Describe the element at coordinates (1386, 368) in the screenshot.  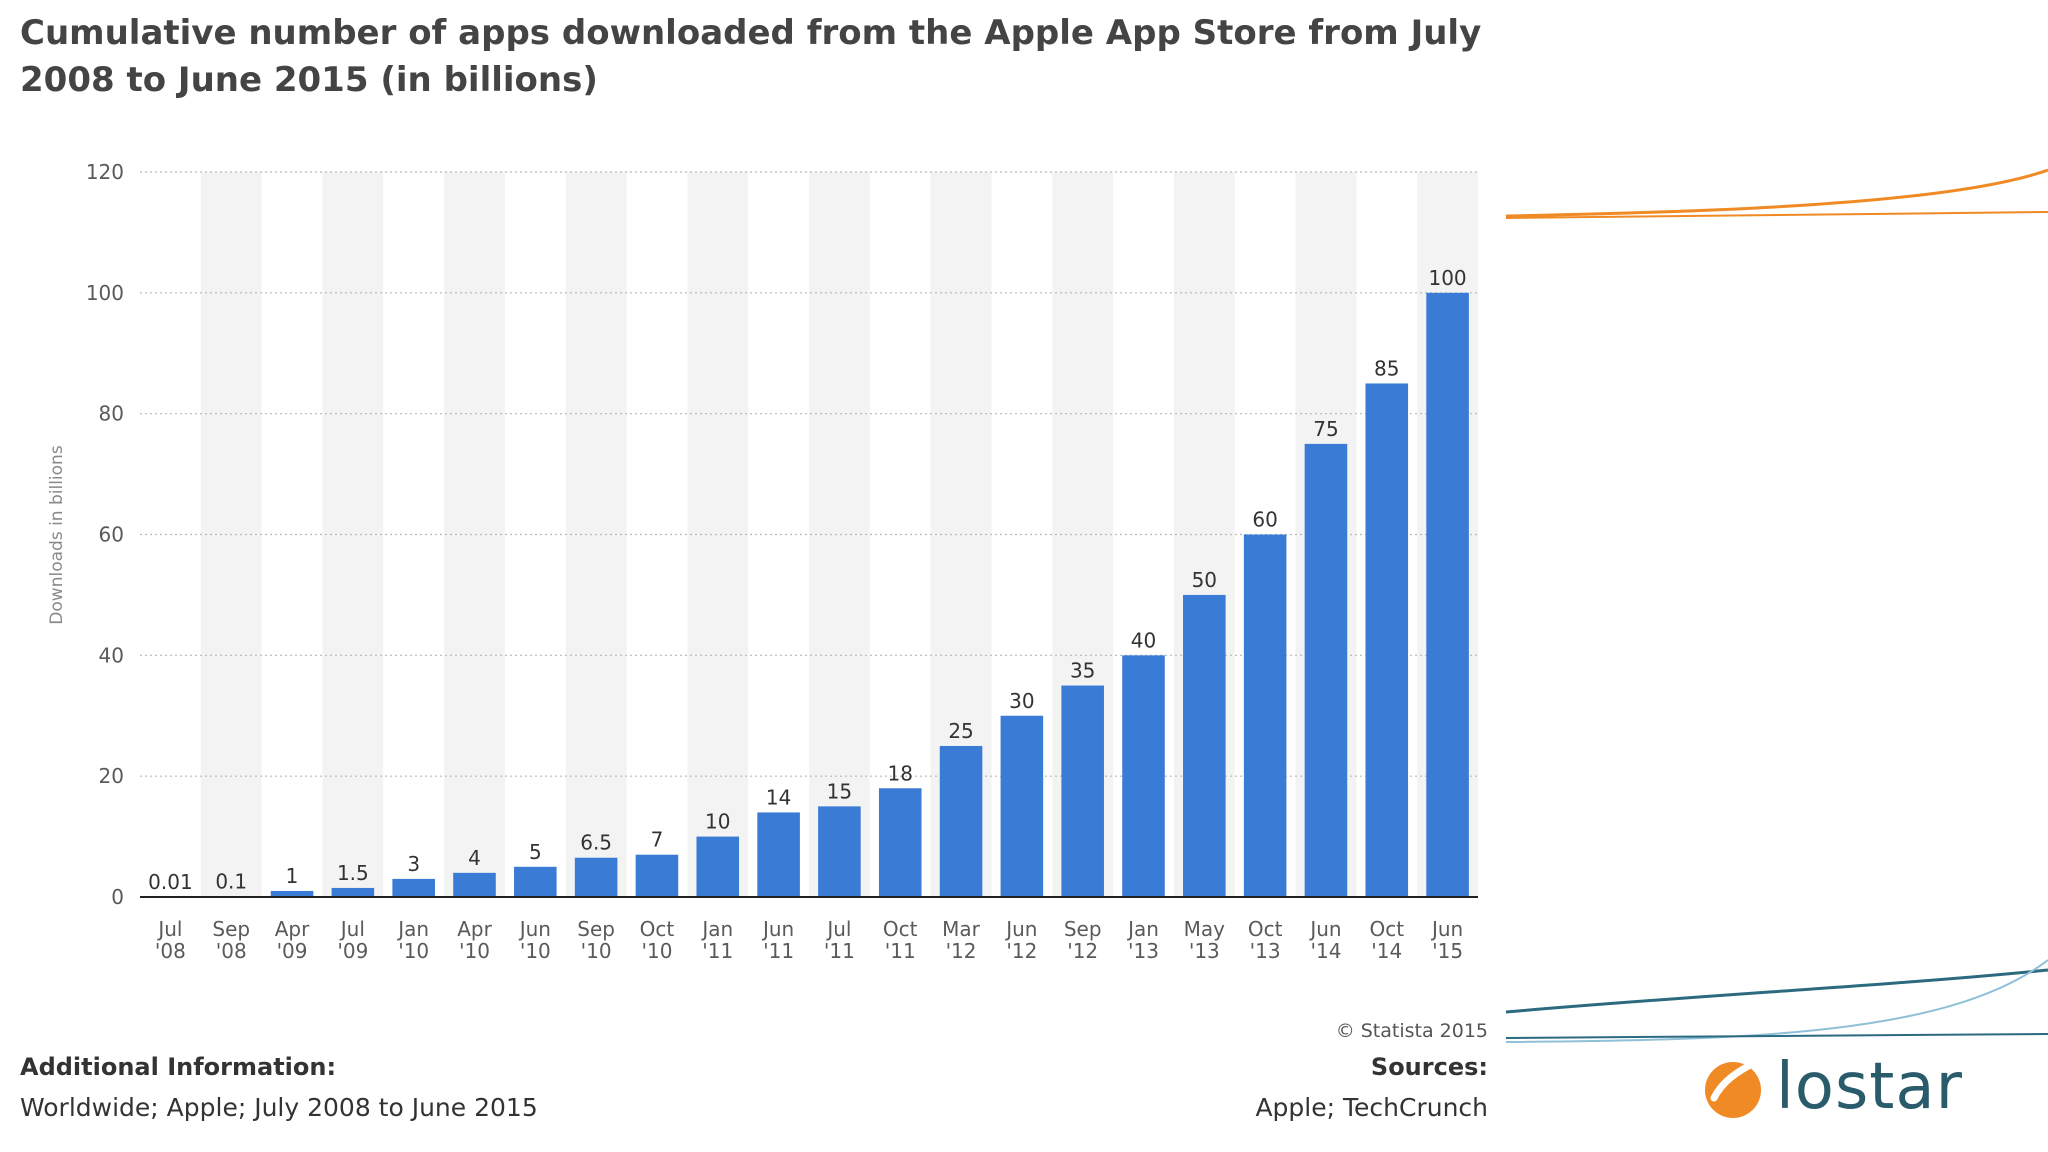
I see `data-label: 85` at that location.